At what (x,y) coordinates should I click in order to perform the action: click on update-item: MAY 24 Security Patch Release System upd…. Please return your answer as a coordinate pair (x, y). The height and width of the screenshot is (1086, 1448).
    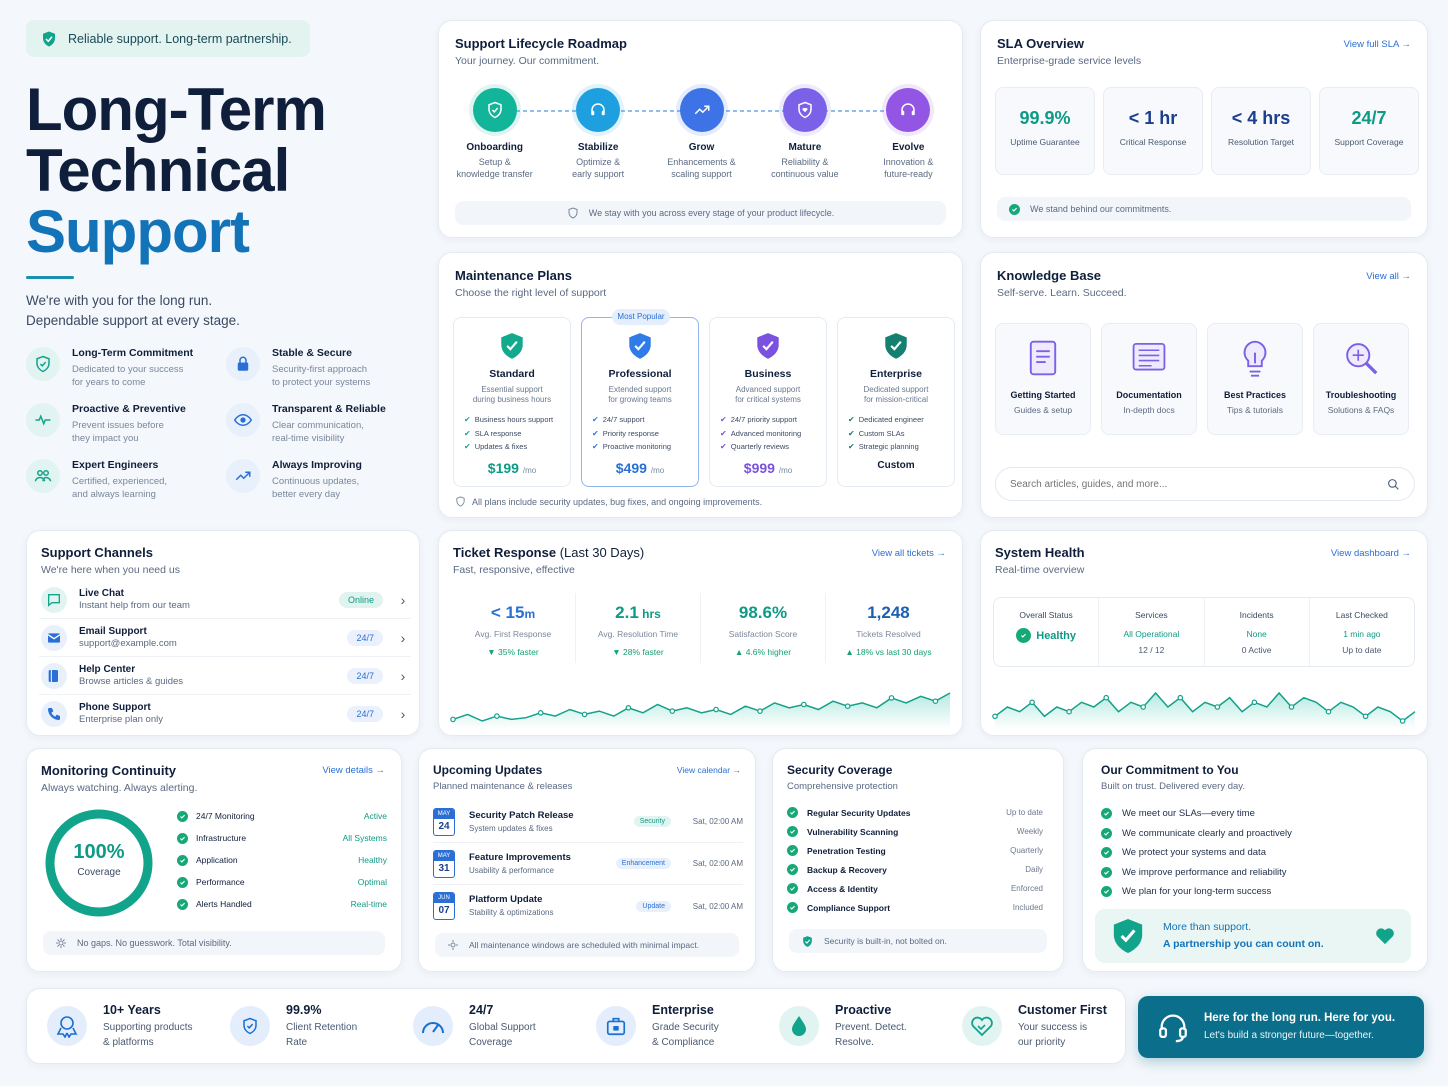
    Looking at the image, I should click on (588, 822).